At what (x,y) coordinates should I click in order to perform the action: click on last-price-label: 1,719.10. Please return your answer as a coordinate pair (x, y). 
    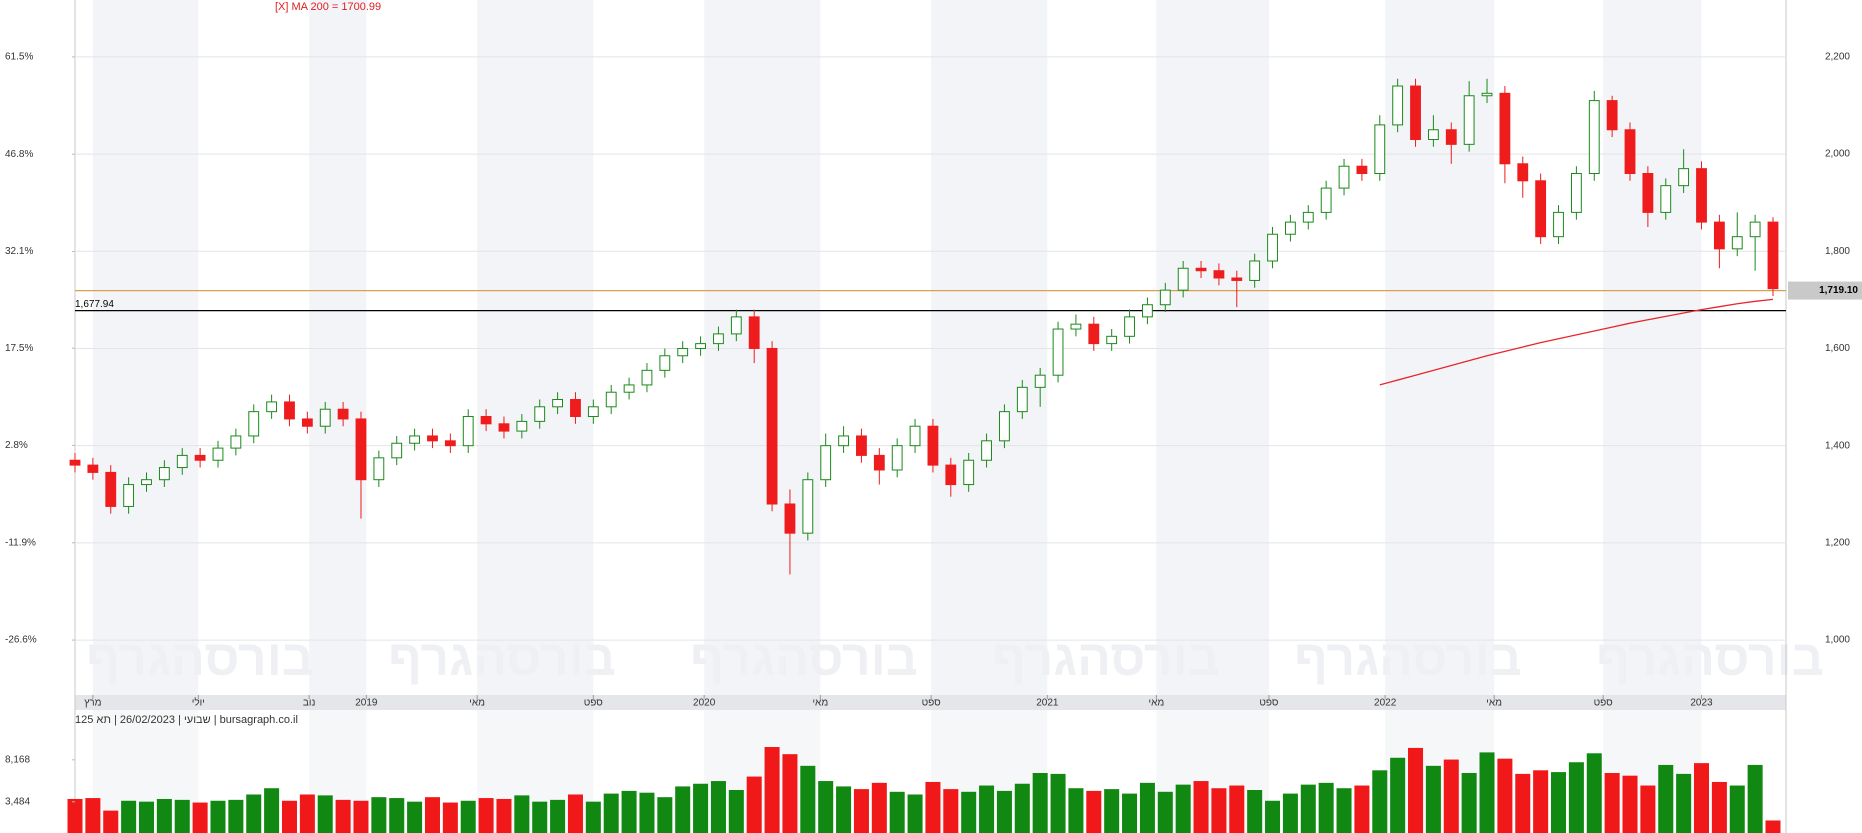
    Looking at the image, I should click on (1838, 290).